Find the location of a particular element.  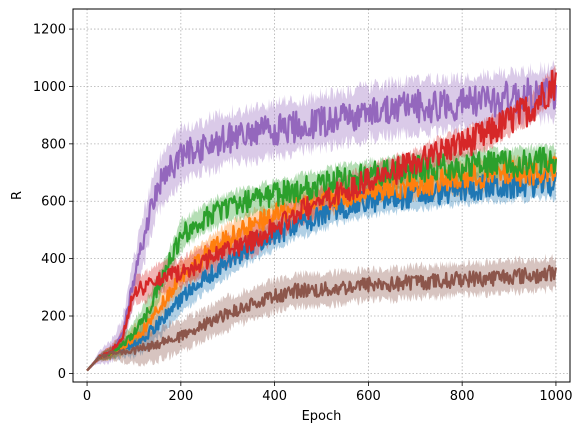

y-tick-label: 600 is located at coordinates (53, 202).